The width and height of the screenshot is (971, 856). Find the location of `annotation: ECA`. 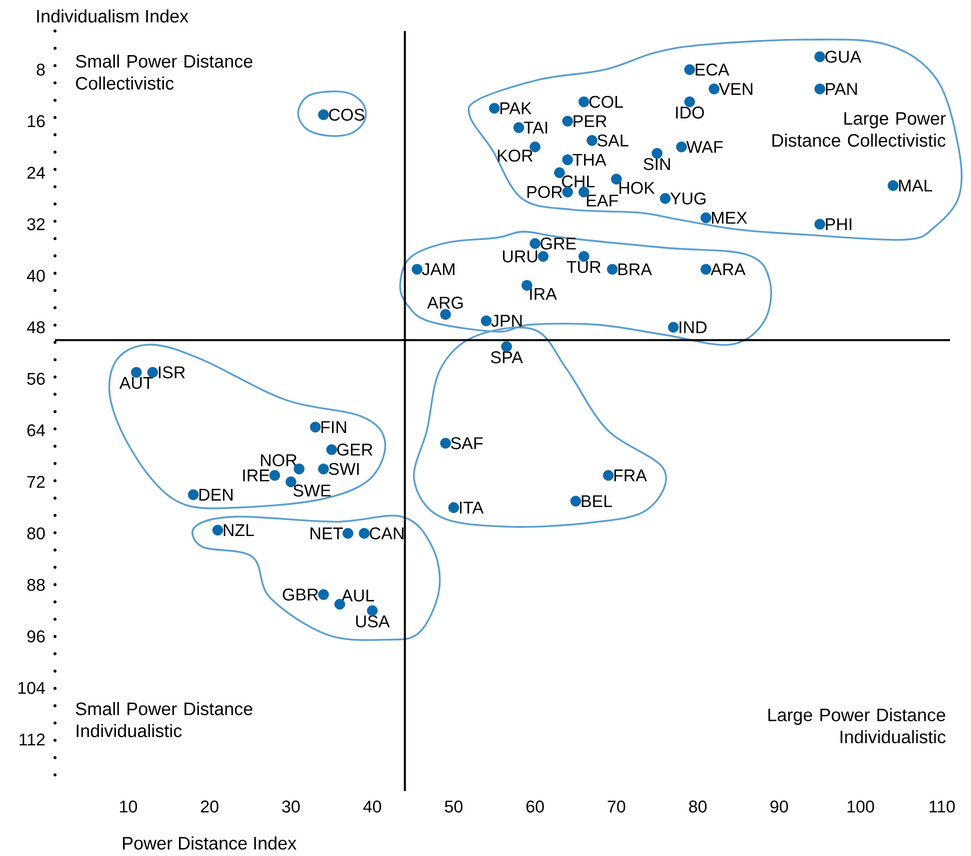

annotation: ECA is located at coordinates (713, 70).